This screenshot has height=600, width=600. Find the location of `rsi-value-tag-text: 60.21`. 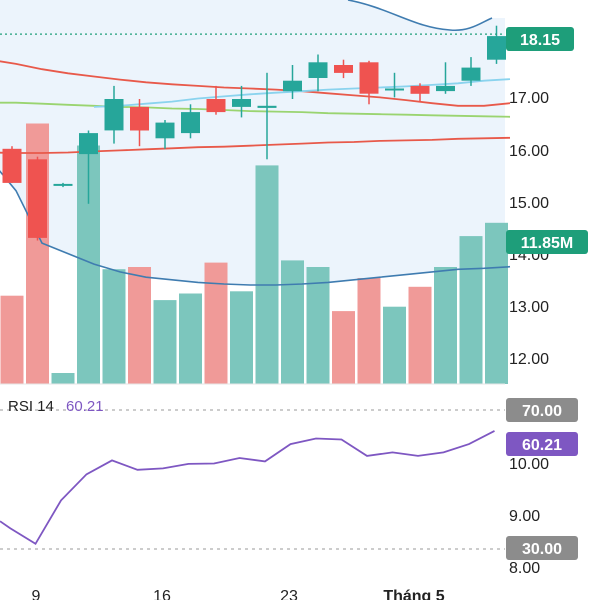

rsi-value-tag-text: 60.21 is located at coordinates (542, 445).